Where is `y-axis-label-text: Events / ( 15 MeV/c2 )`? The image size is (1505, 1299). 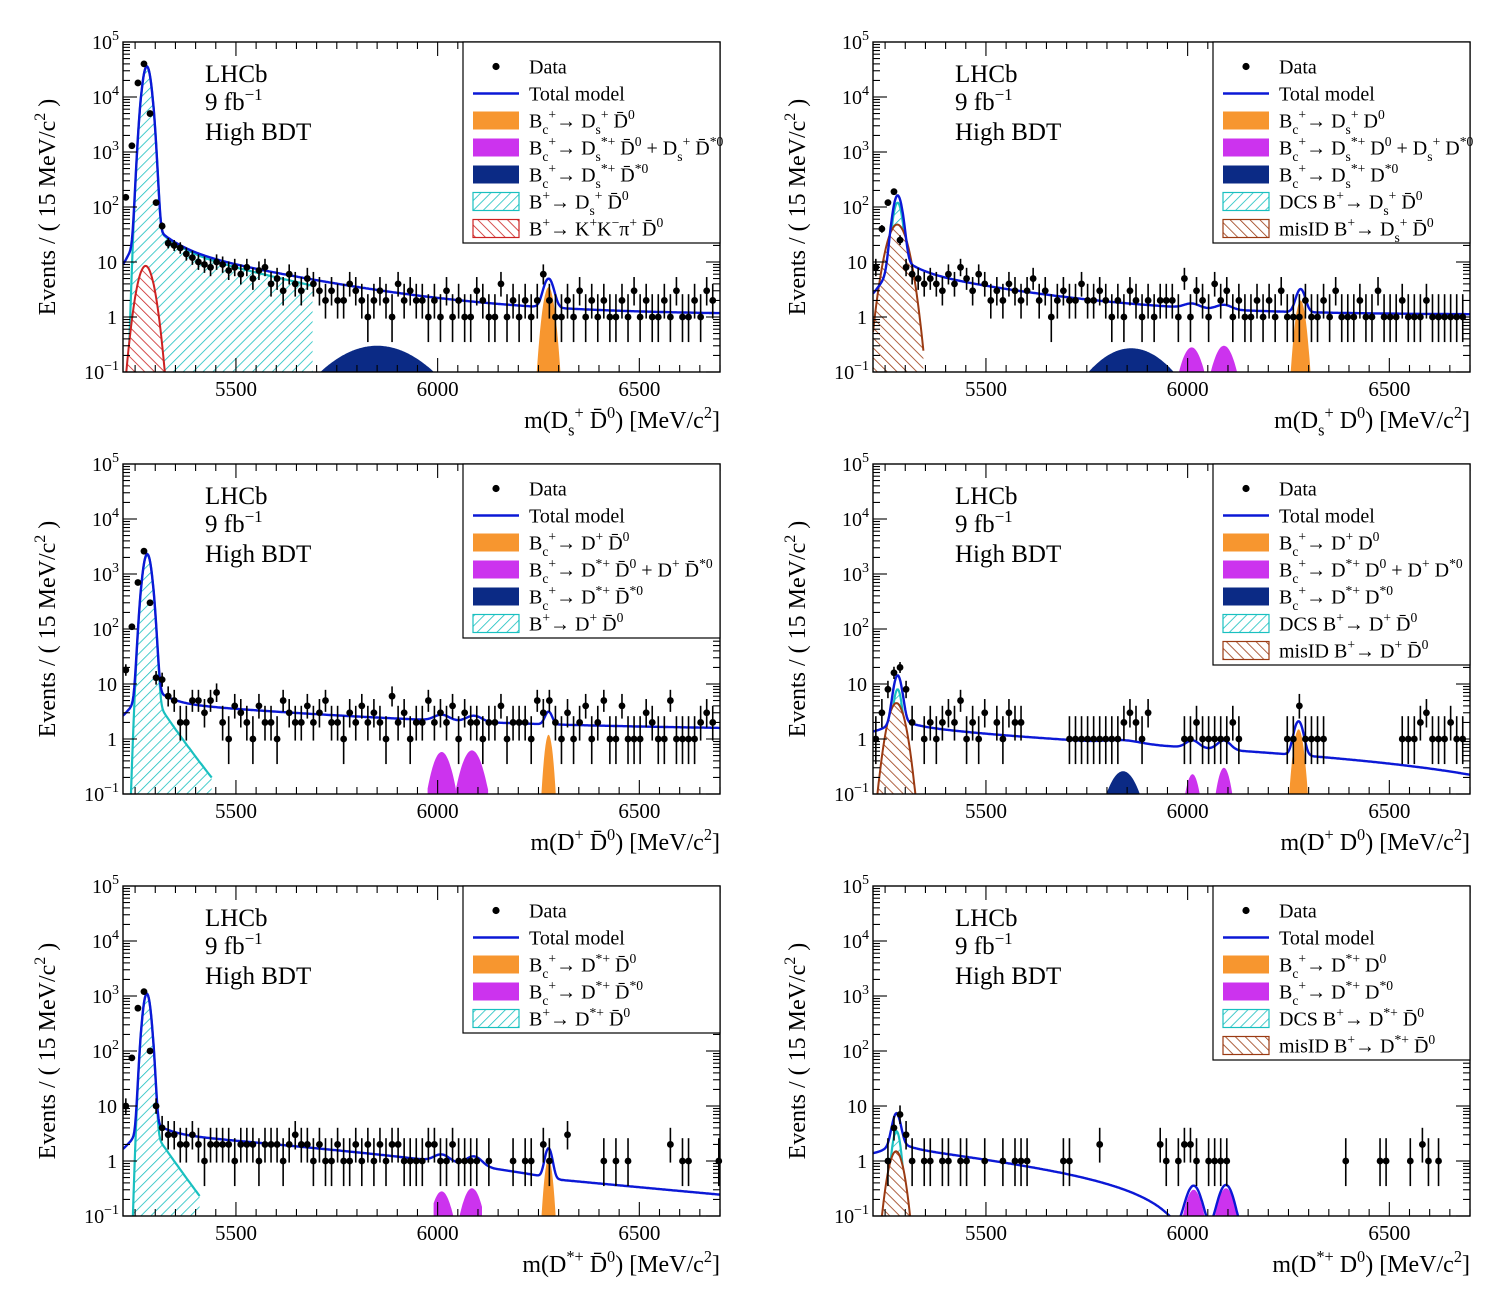
y-axis-label-text: Events / ( 15 MeV/c2 ) is located at coordinates (46, 1051).